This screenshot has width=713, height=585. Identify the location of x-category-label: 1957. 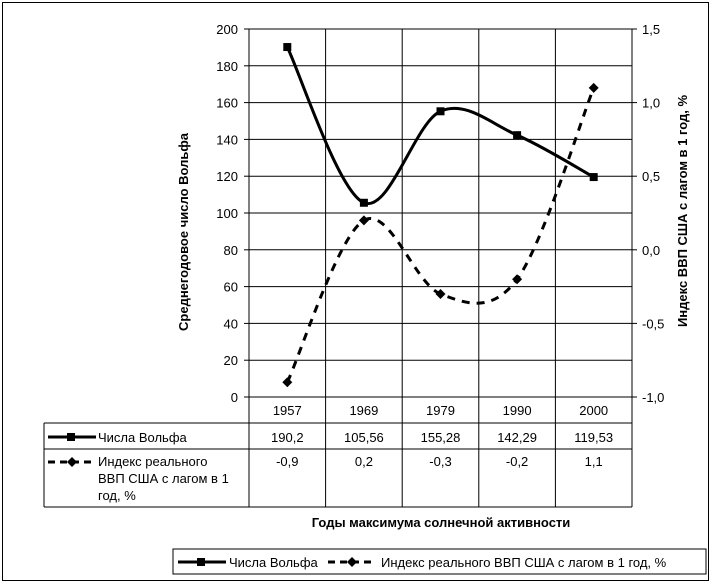
(287, 410).